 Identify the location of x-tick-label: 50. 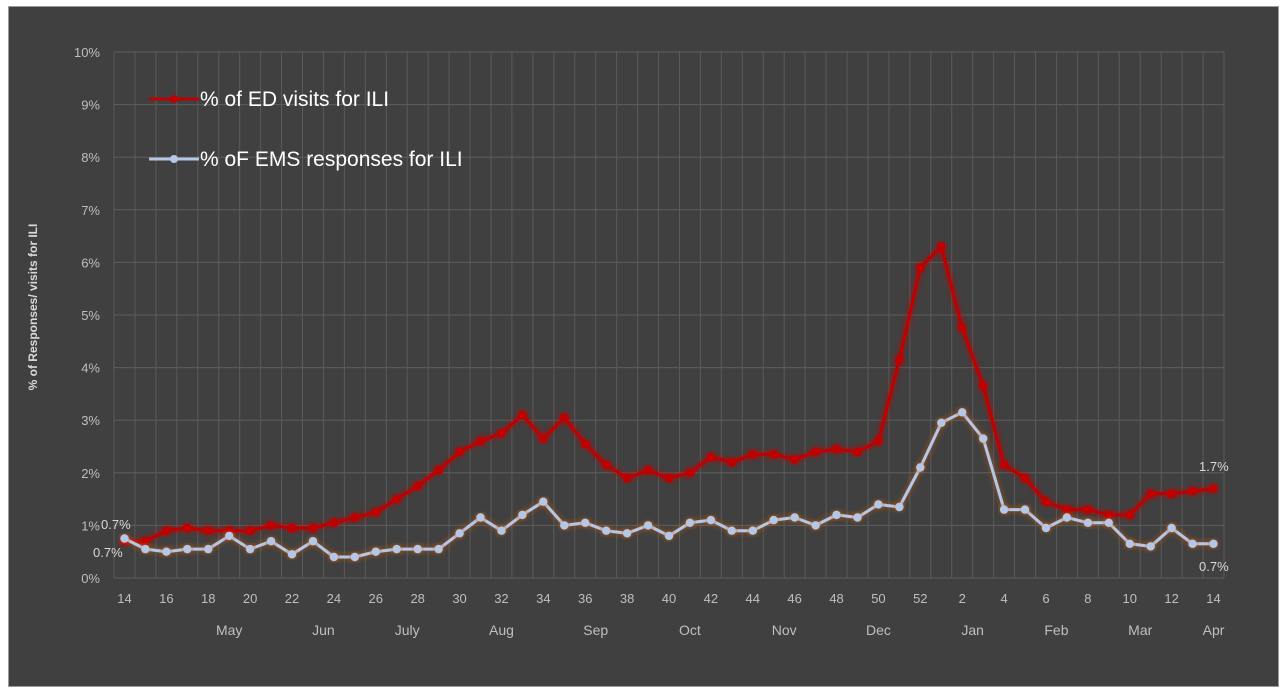
(878, 598).